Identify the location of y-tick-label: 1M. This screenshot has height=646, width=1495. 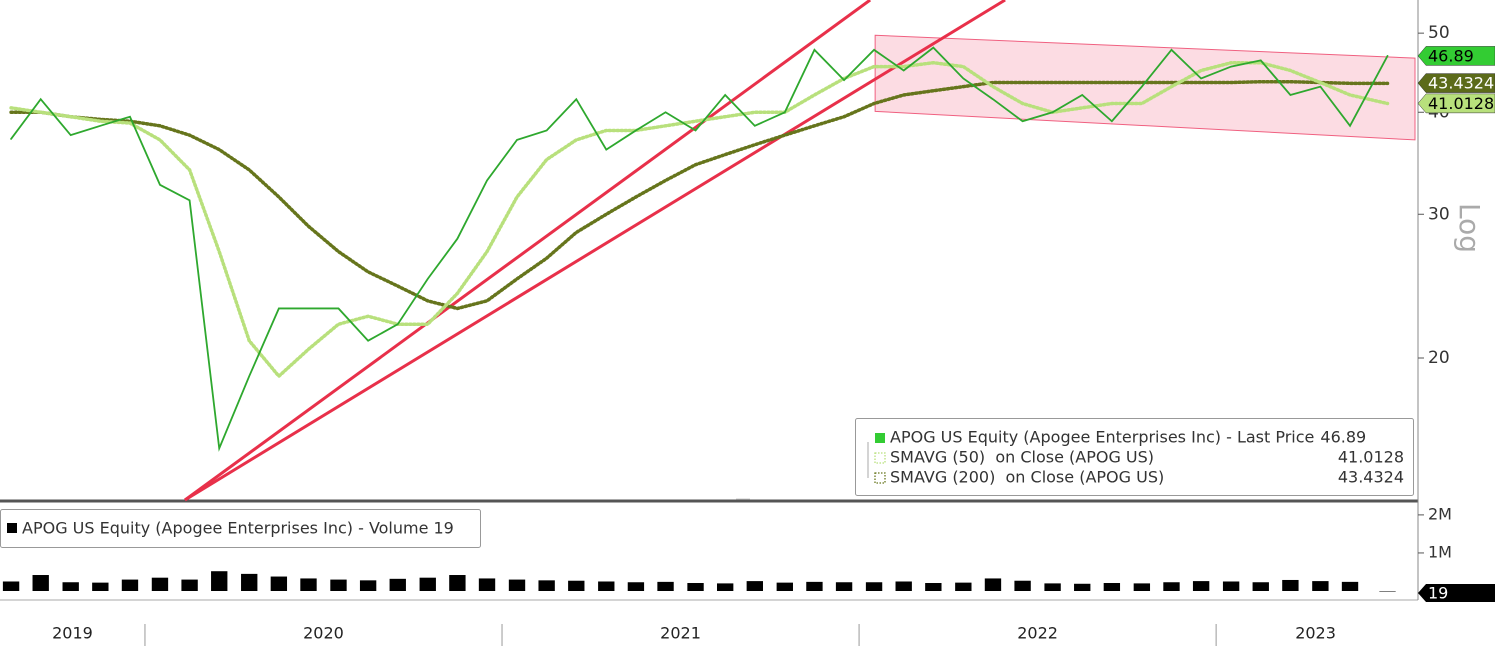
(1440, 551).